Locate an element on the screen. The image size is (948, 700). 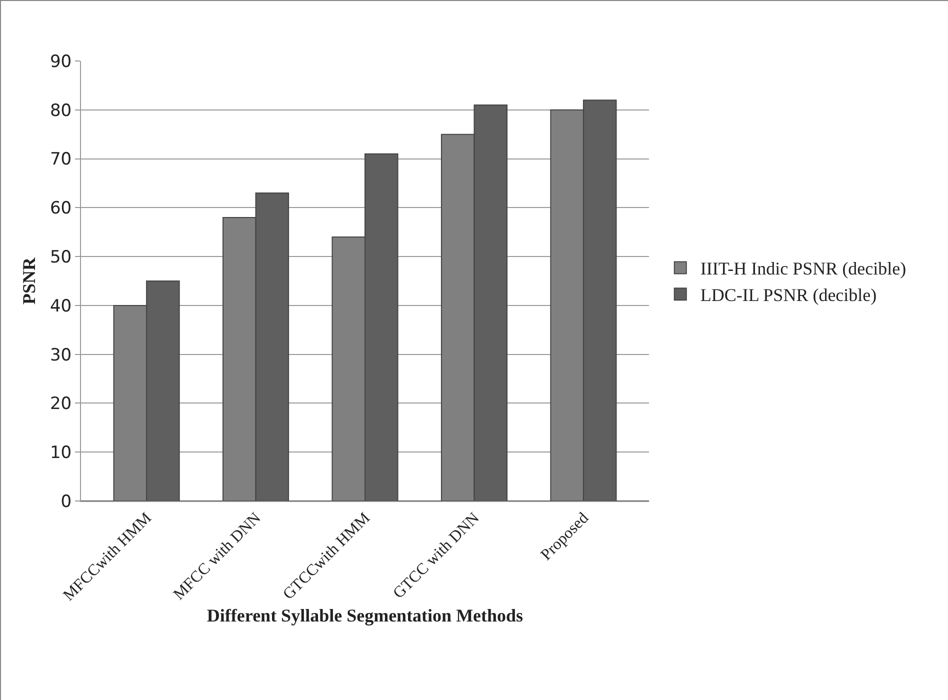
legend-label: IIIT-H Indic PSNR (decible) is located at coordinates (803, 268).